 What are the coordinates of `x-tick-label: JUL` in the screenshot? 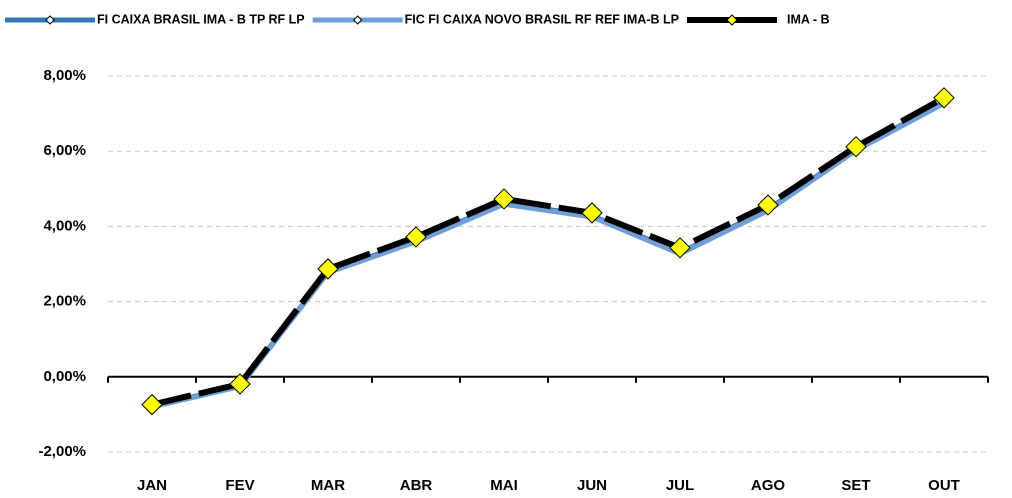 It's located at (680, 485).